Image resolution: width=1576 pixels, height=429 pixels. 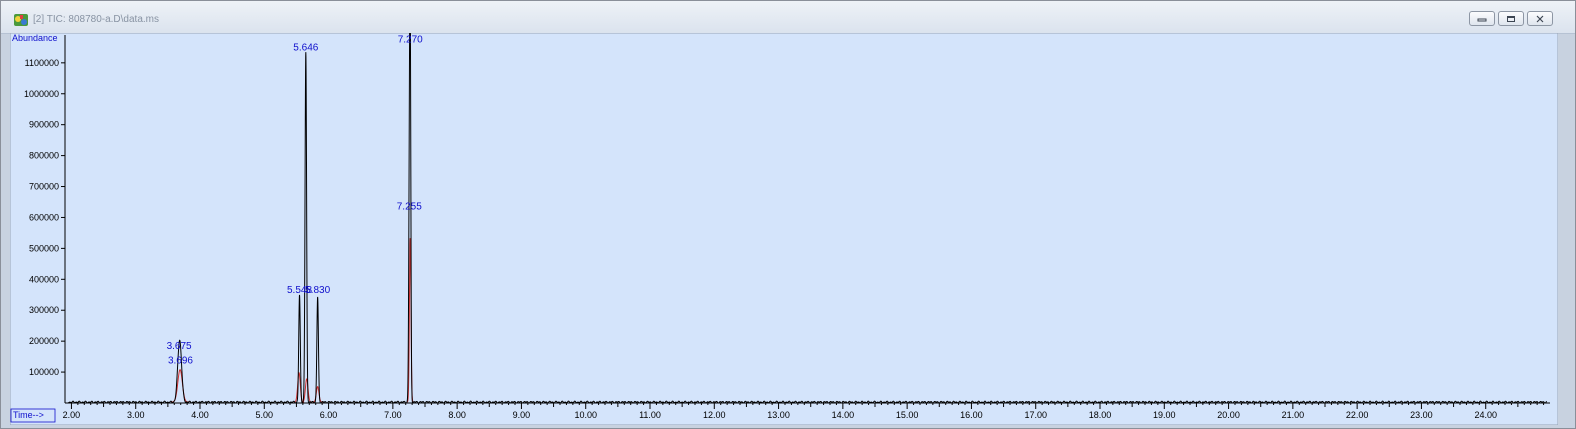 I want to click on y-axis-label: Abundance, so click(x=35, y=38).